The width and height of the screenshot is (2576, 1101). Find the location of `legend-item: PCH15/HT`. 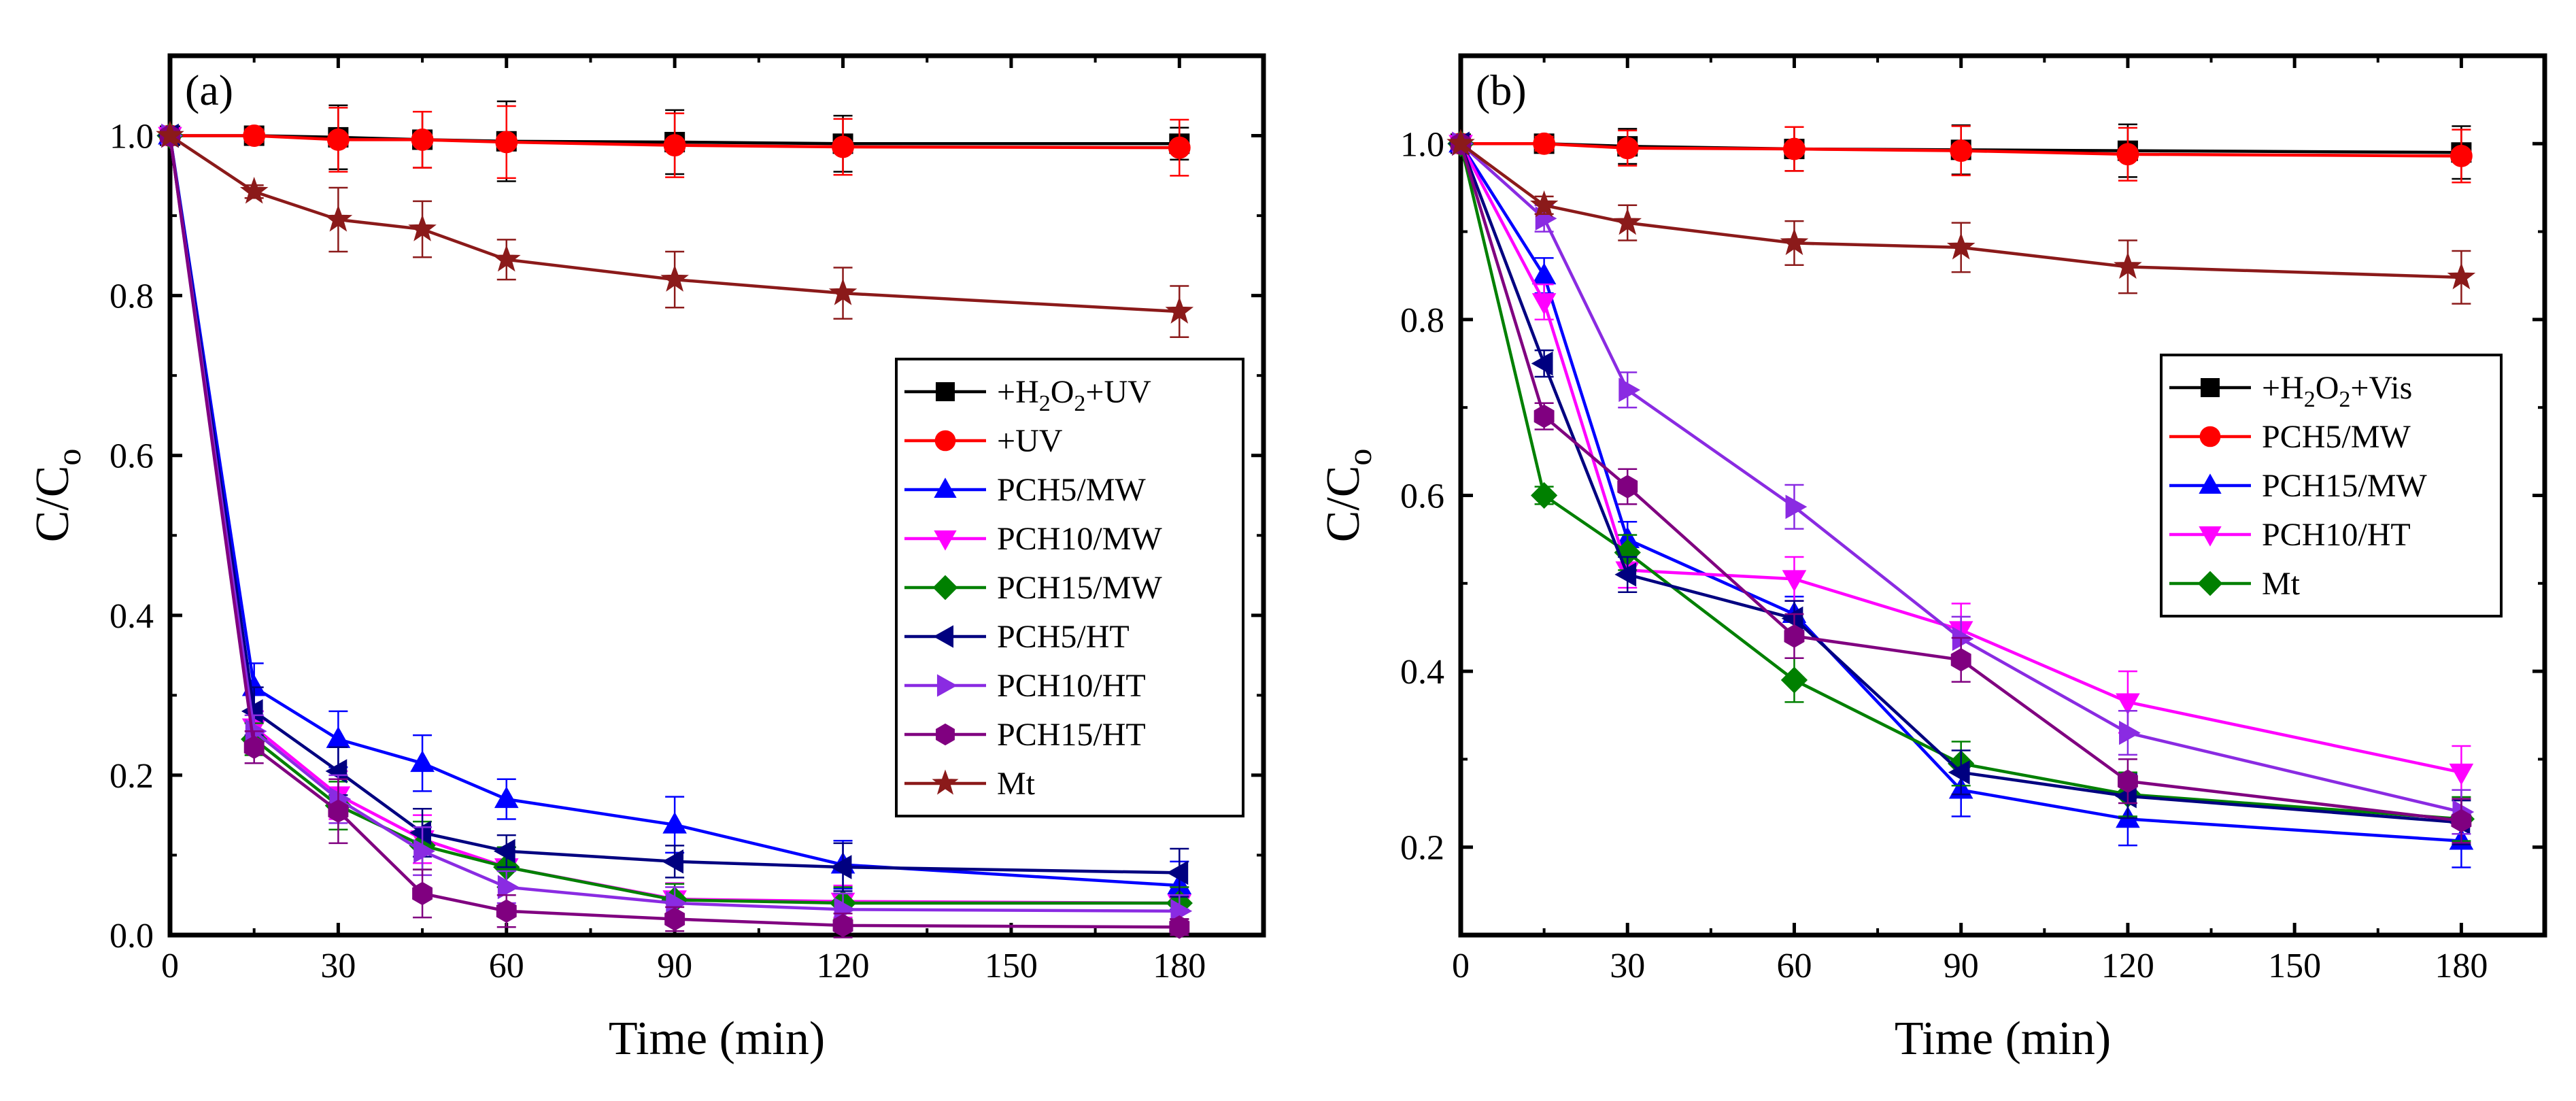

legend-item: PCH15/HT is located at coordinates (1025, 735).